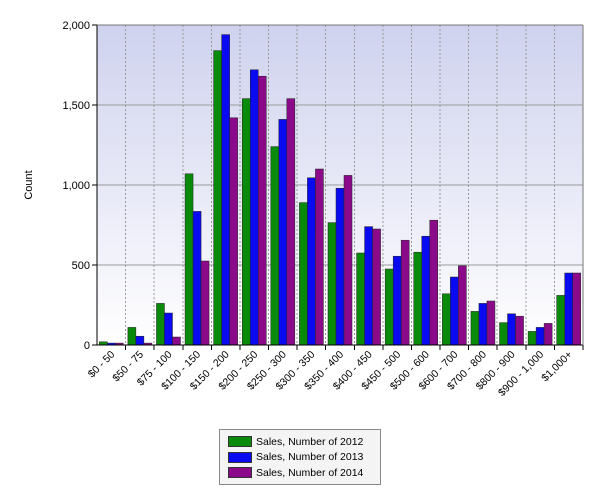  I want to click on legend-item-2014: Sales, Number of 2014, so click(301, 473).